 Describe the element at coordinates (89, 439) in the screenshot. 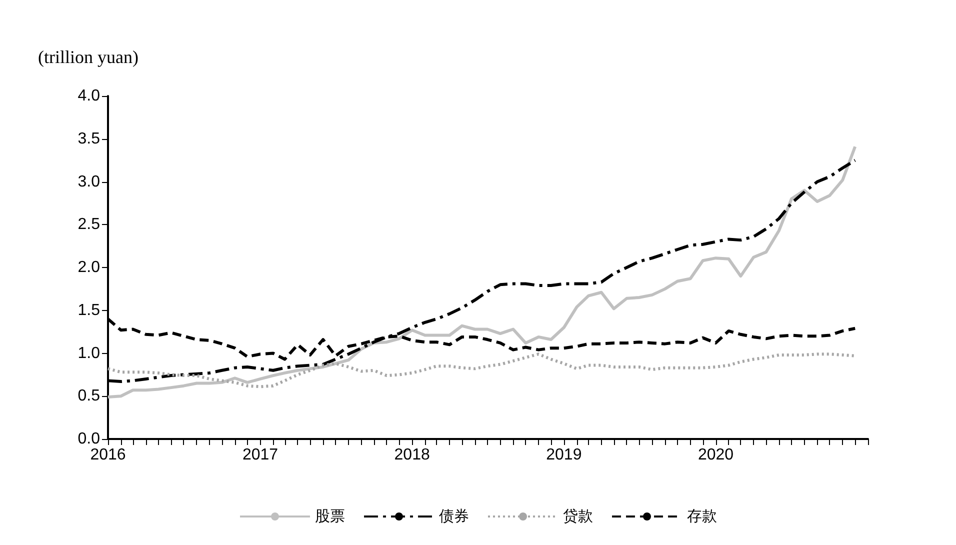

I see `y-tick-label: 0.0` at that location.